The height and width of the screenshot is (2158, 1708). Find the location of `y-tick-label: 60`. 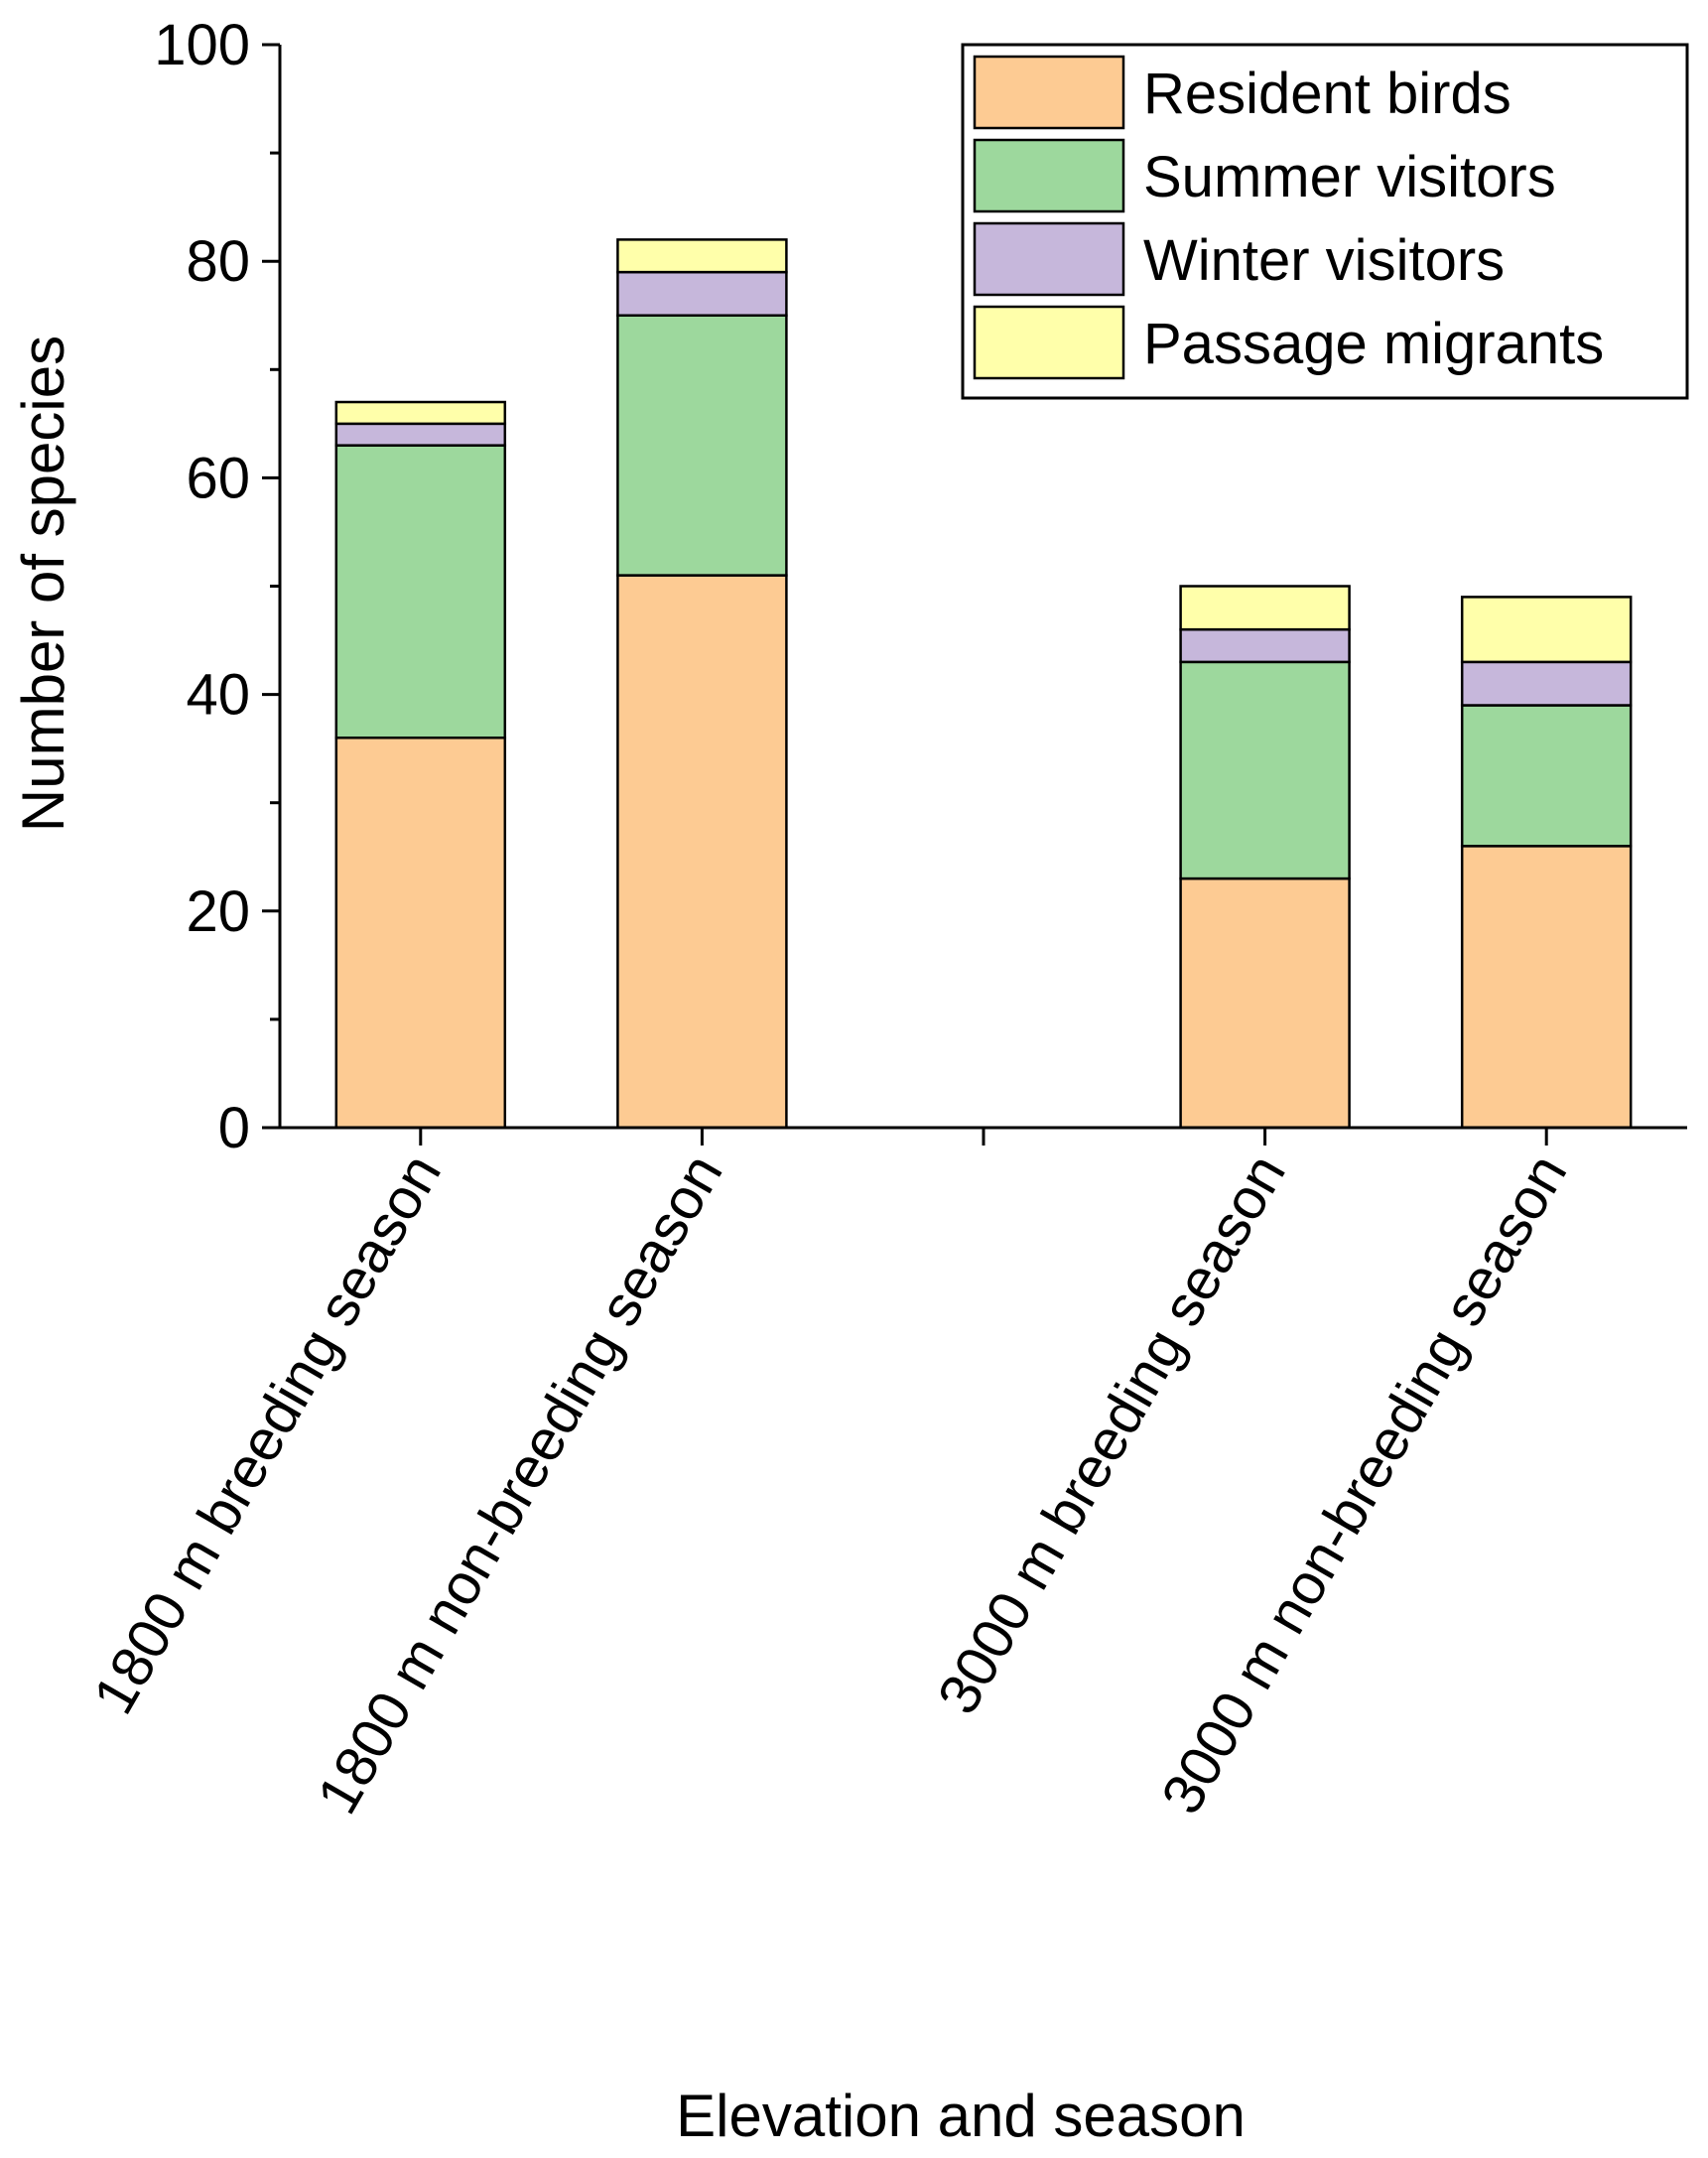

y-tick-label: 60 is located at coordinates (218, 478).